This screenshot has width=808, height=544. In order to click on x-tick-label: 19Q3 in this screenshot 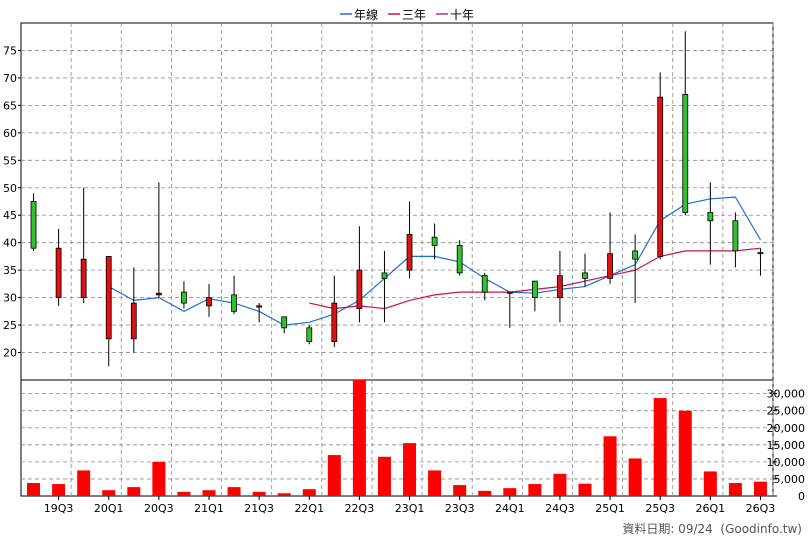, I will do `click(59, 508)`.